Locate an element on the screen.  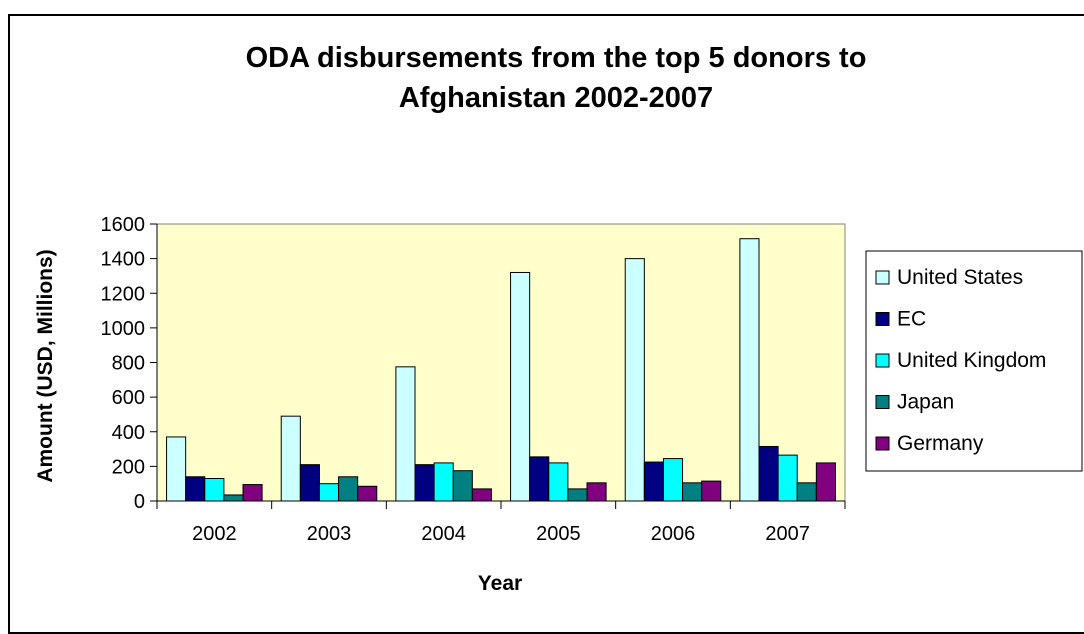
bar-ec-2006 is located at coordinates (653, 481).